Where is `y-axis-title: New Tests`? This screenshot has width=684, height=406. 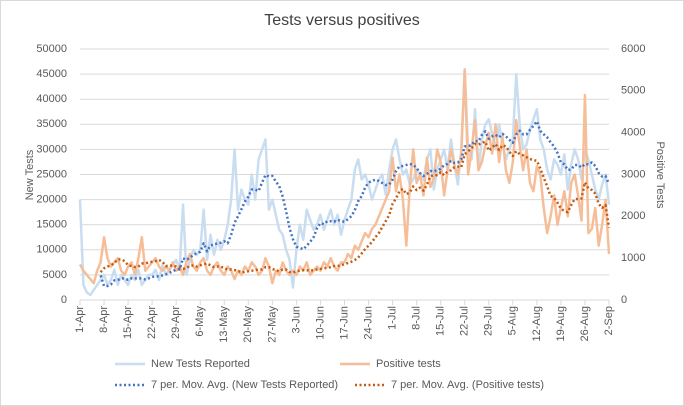
y-axis-title: New Tests is located at coordinates (30, 174).